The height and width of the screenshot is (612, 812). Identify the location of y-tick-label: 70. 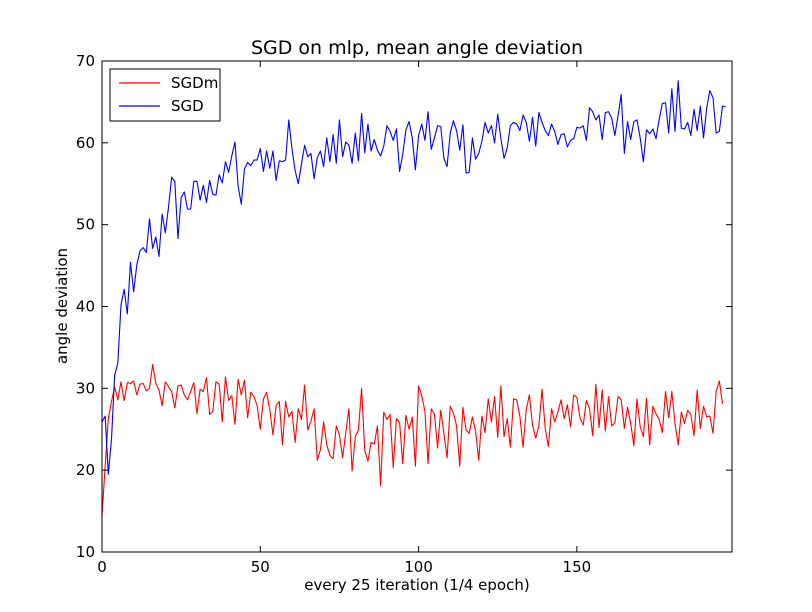
(85, 61).